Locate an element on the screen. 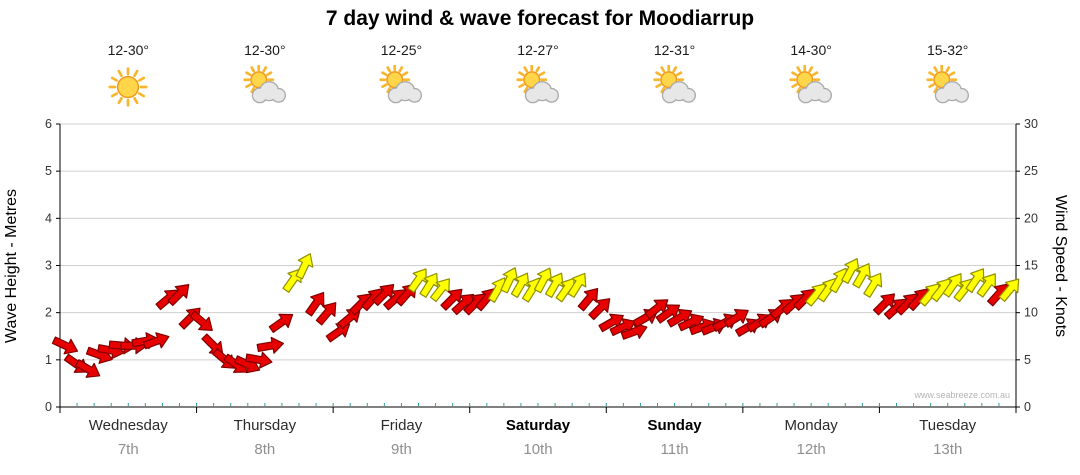 This screenshot has height=475, width=1080. watermark: www.seabreeze.com.au is located at coordinates (961, 395).